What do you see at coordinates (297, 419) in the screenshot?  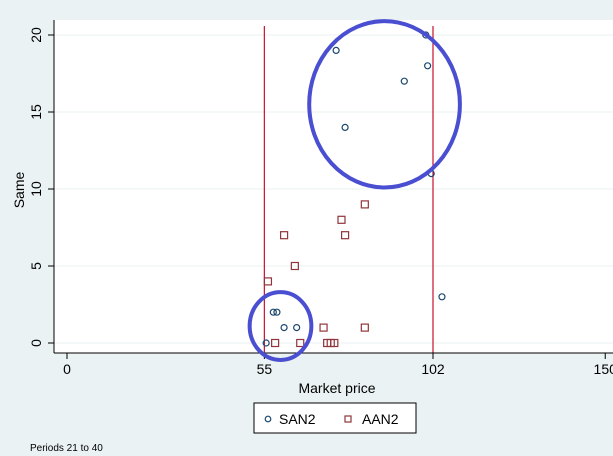 I see `legend-san2-label: SAN2` at bounding box center [297, 419].